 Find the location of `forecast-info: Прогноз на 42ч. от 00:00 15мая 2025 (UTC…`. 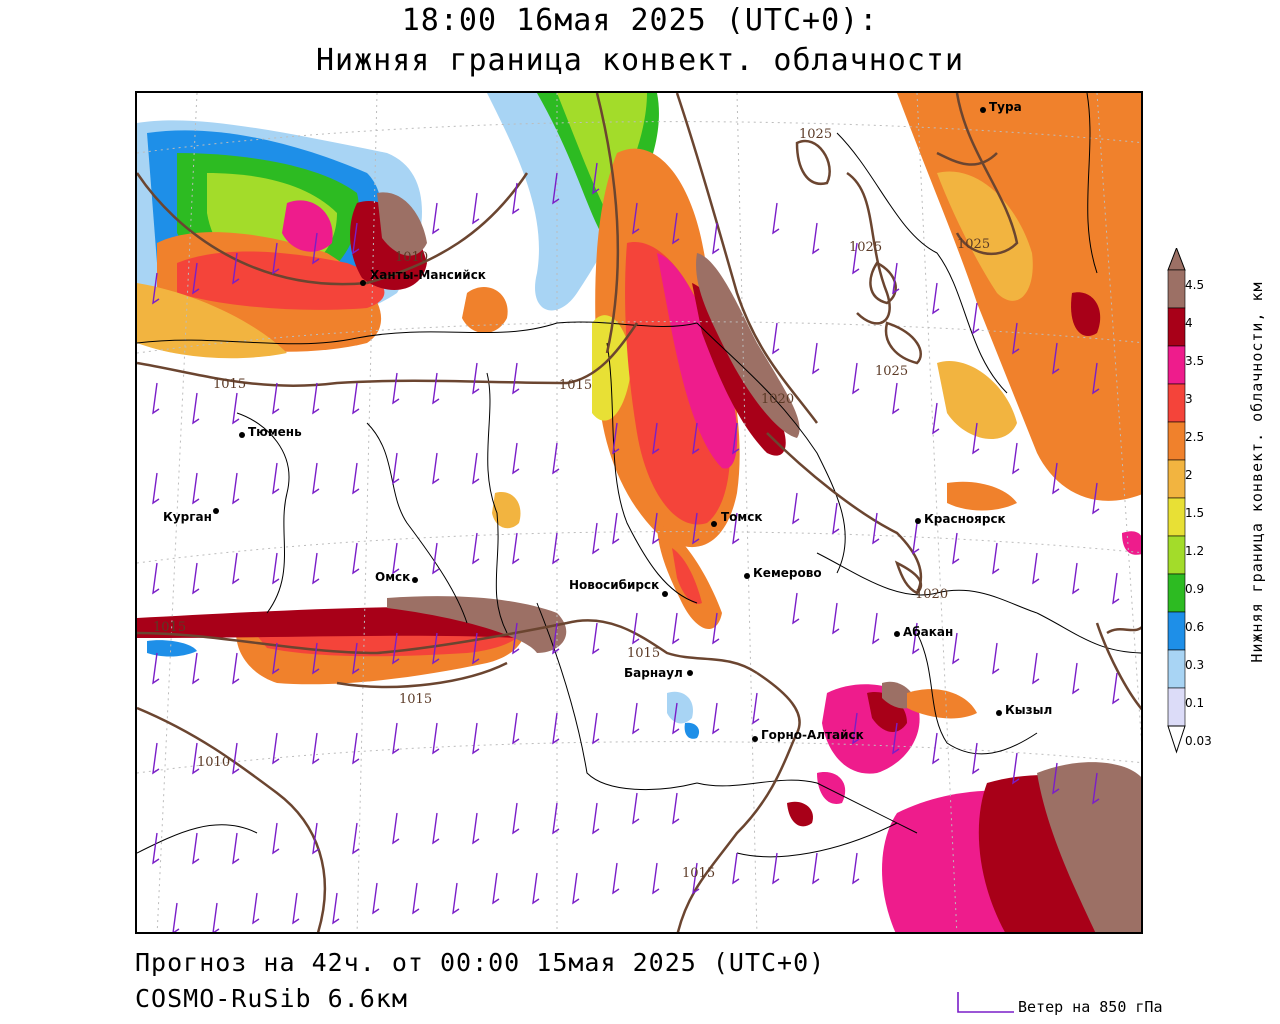

forecast-info: Прогноз на 42ч. от 00:00 15мая 2025 (UTC… is located at coordinates (480, 962).